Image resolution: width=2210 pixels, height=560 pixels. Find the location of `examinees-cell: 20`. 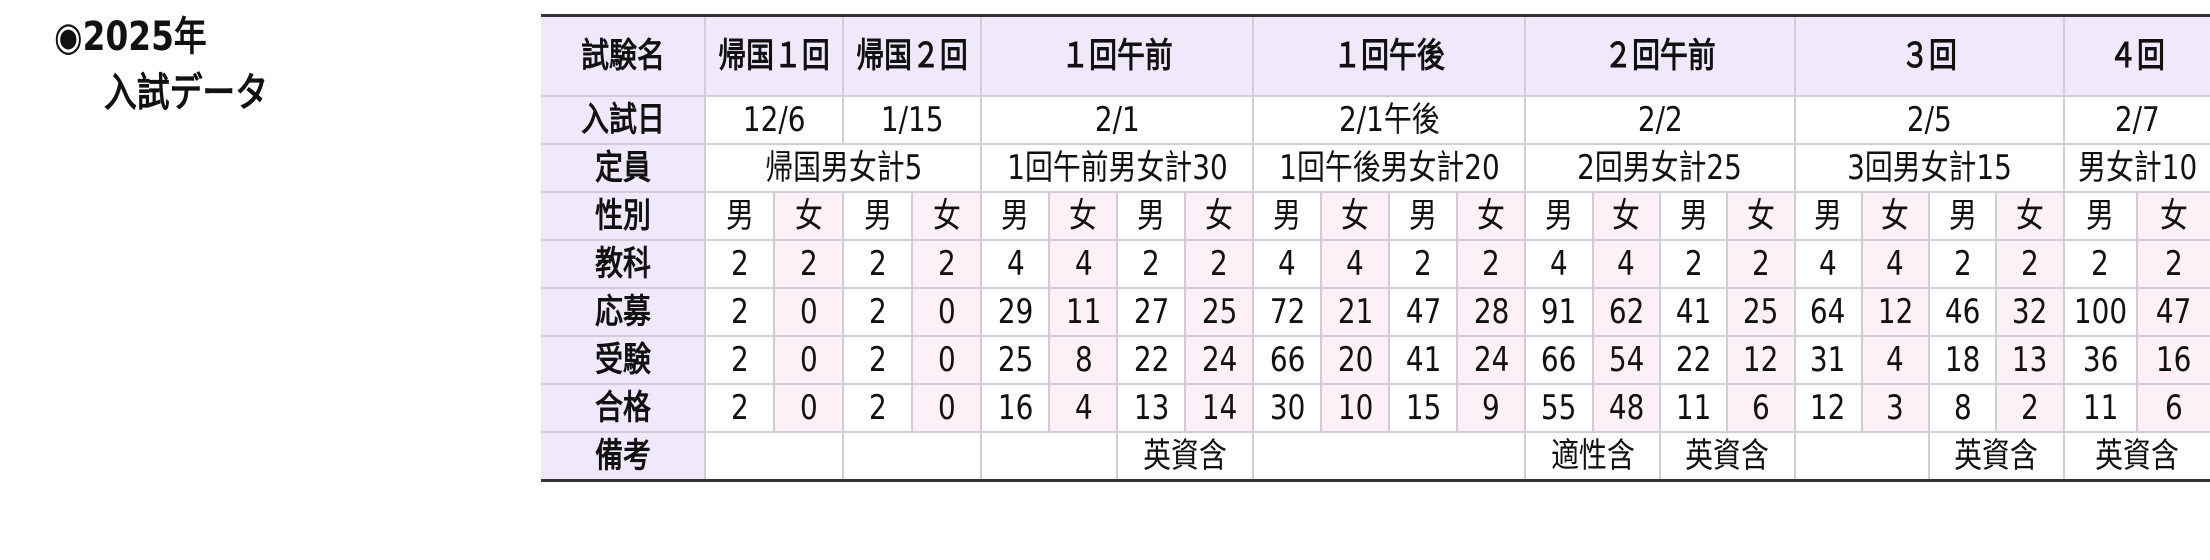

examinees-cell: 20 is located at coordinates (1355, 360).